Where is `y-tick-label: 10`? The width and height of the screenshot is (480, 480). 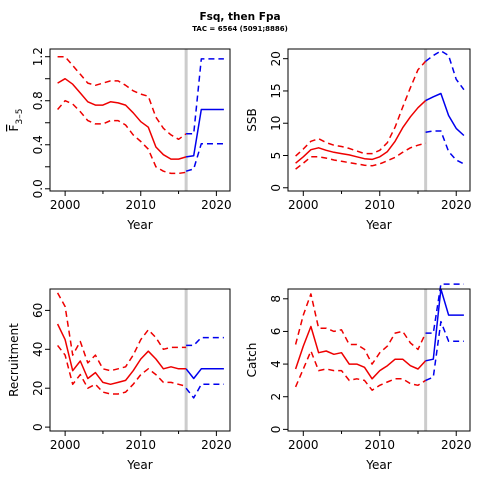
y-tick-label: 10 is located at coordinates (276, 123).